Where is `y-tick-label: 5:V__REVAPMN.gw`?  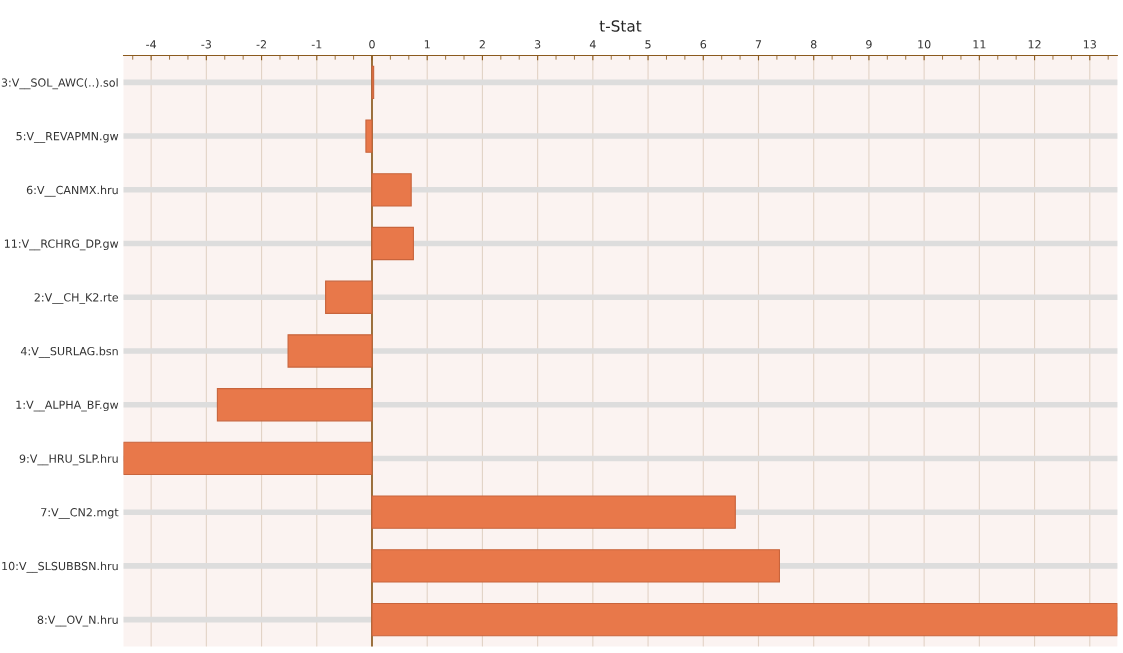 y-tick-label: 5:V__REVAPMN.gw is located at coordinates (67, 137).